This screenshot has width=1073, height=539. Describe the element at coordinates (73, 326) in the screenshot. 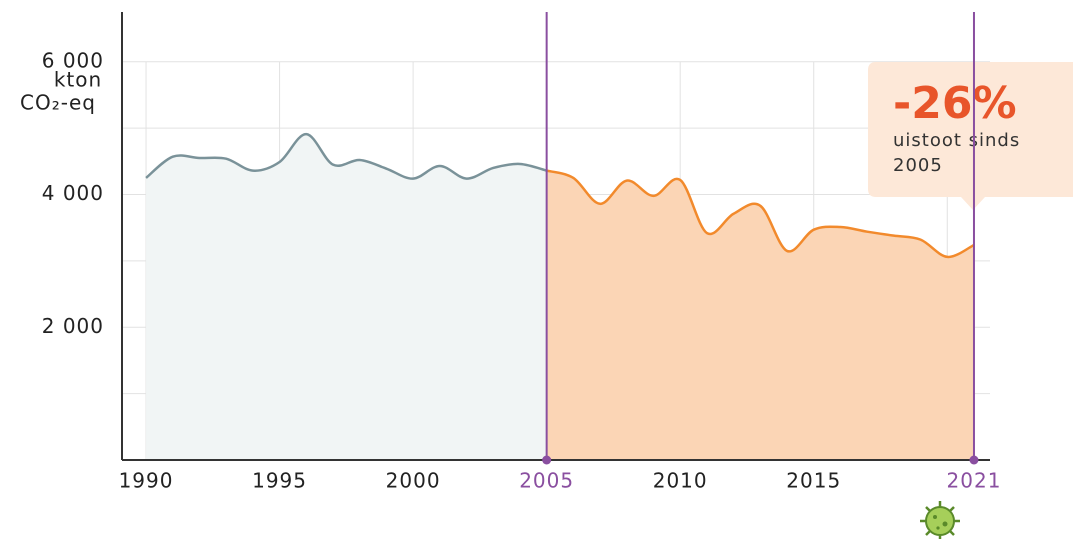

I see `y-tick-label: 2 000` at that location.